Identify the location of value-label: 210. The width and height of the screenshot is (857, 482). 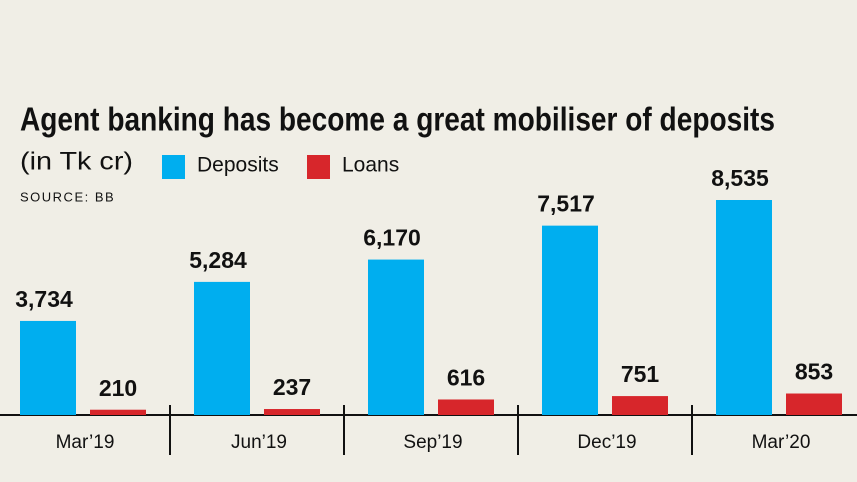
(118, 388).